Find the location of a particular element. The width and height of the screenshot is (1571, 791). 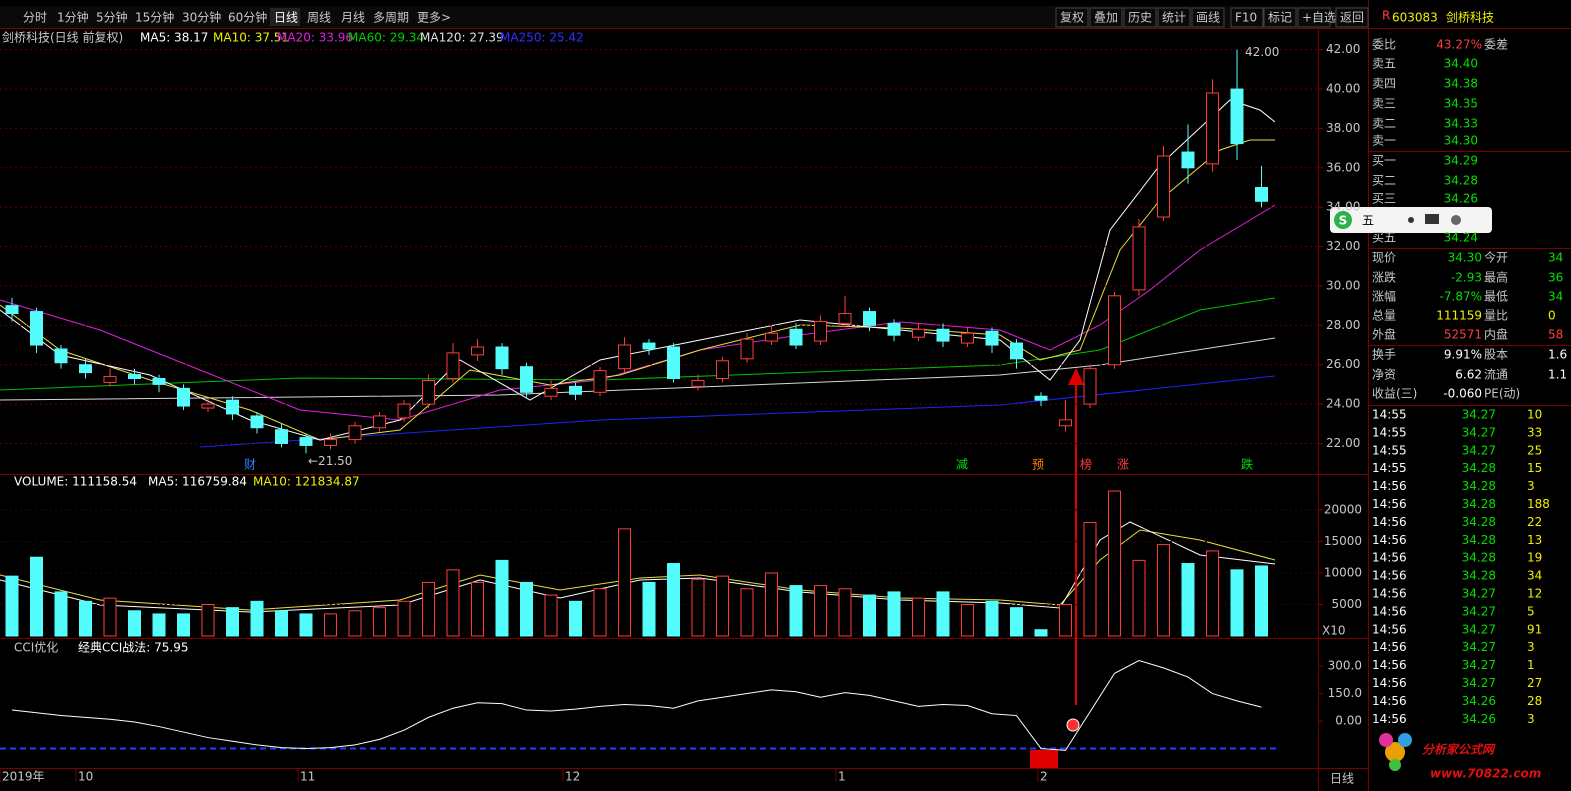

watermark-url: www.70822.com is located at coordinates (1485, 774).